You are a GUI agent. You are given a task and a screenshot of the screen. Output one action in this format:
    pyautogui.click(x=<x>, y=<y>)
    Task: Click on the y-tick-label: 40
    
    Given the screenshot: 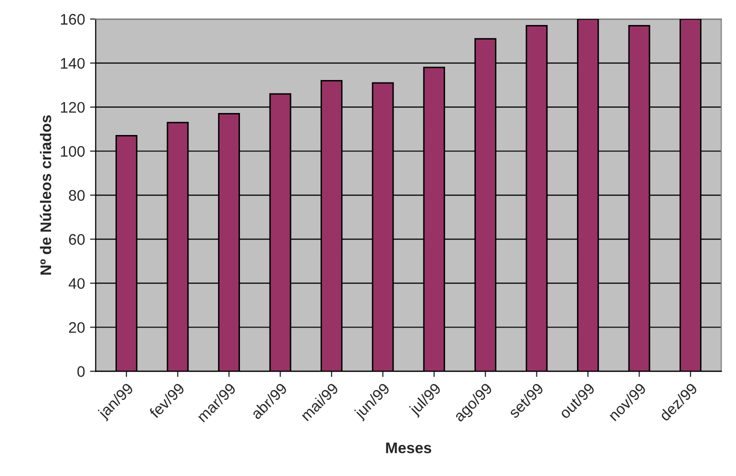 What is the action you would take?
    pyautogui.click(x=76, y=283)
    